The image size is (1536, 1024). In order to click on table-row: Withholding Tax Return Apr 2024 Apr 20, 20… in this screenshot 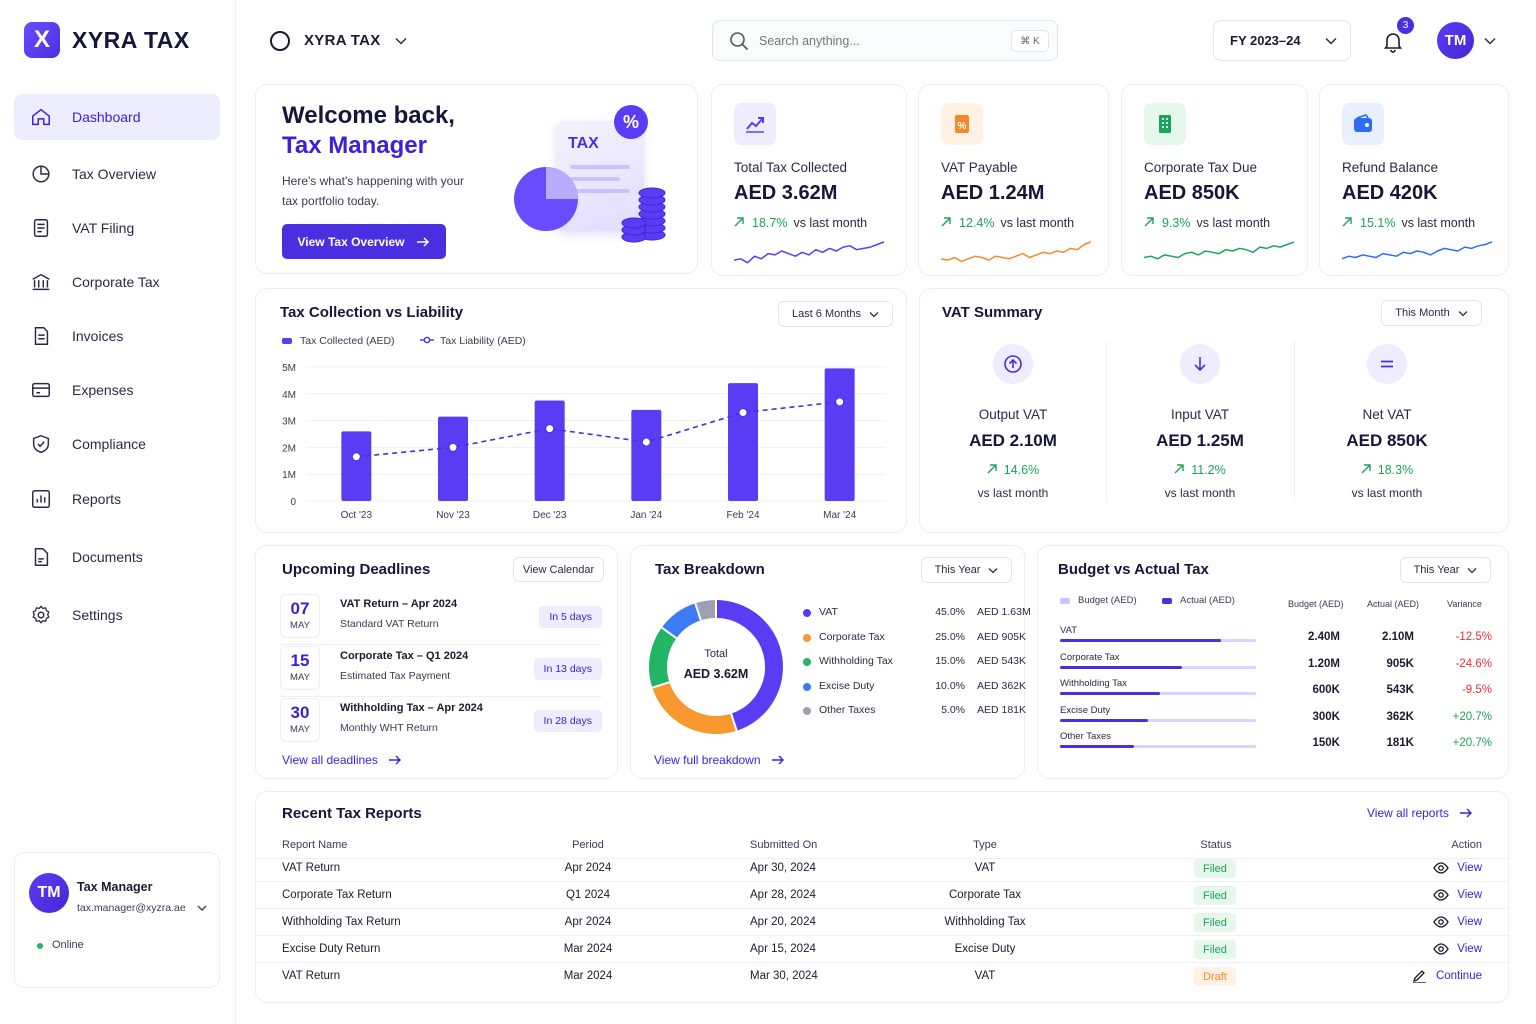, I will do `click(883, 922)`.